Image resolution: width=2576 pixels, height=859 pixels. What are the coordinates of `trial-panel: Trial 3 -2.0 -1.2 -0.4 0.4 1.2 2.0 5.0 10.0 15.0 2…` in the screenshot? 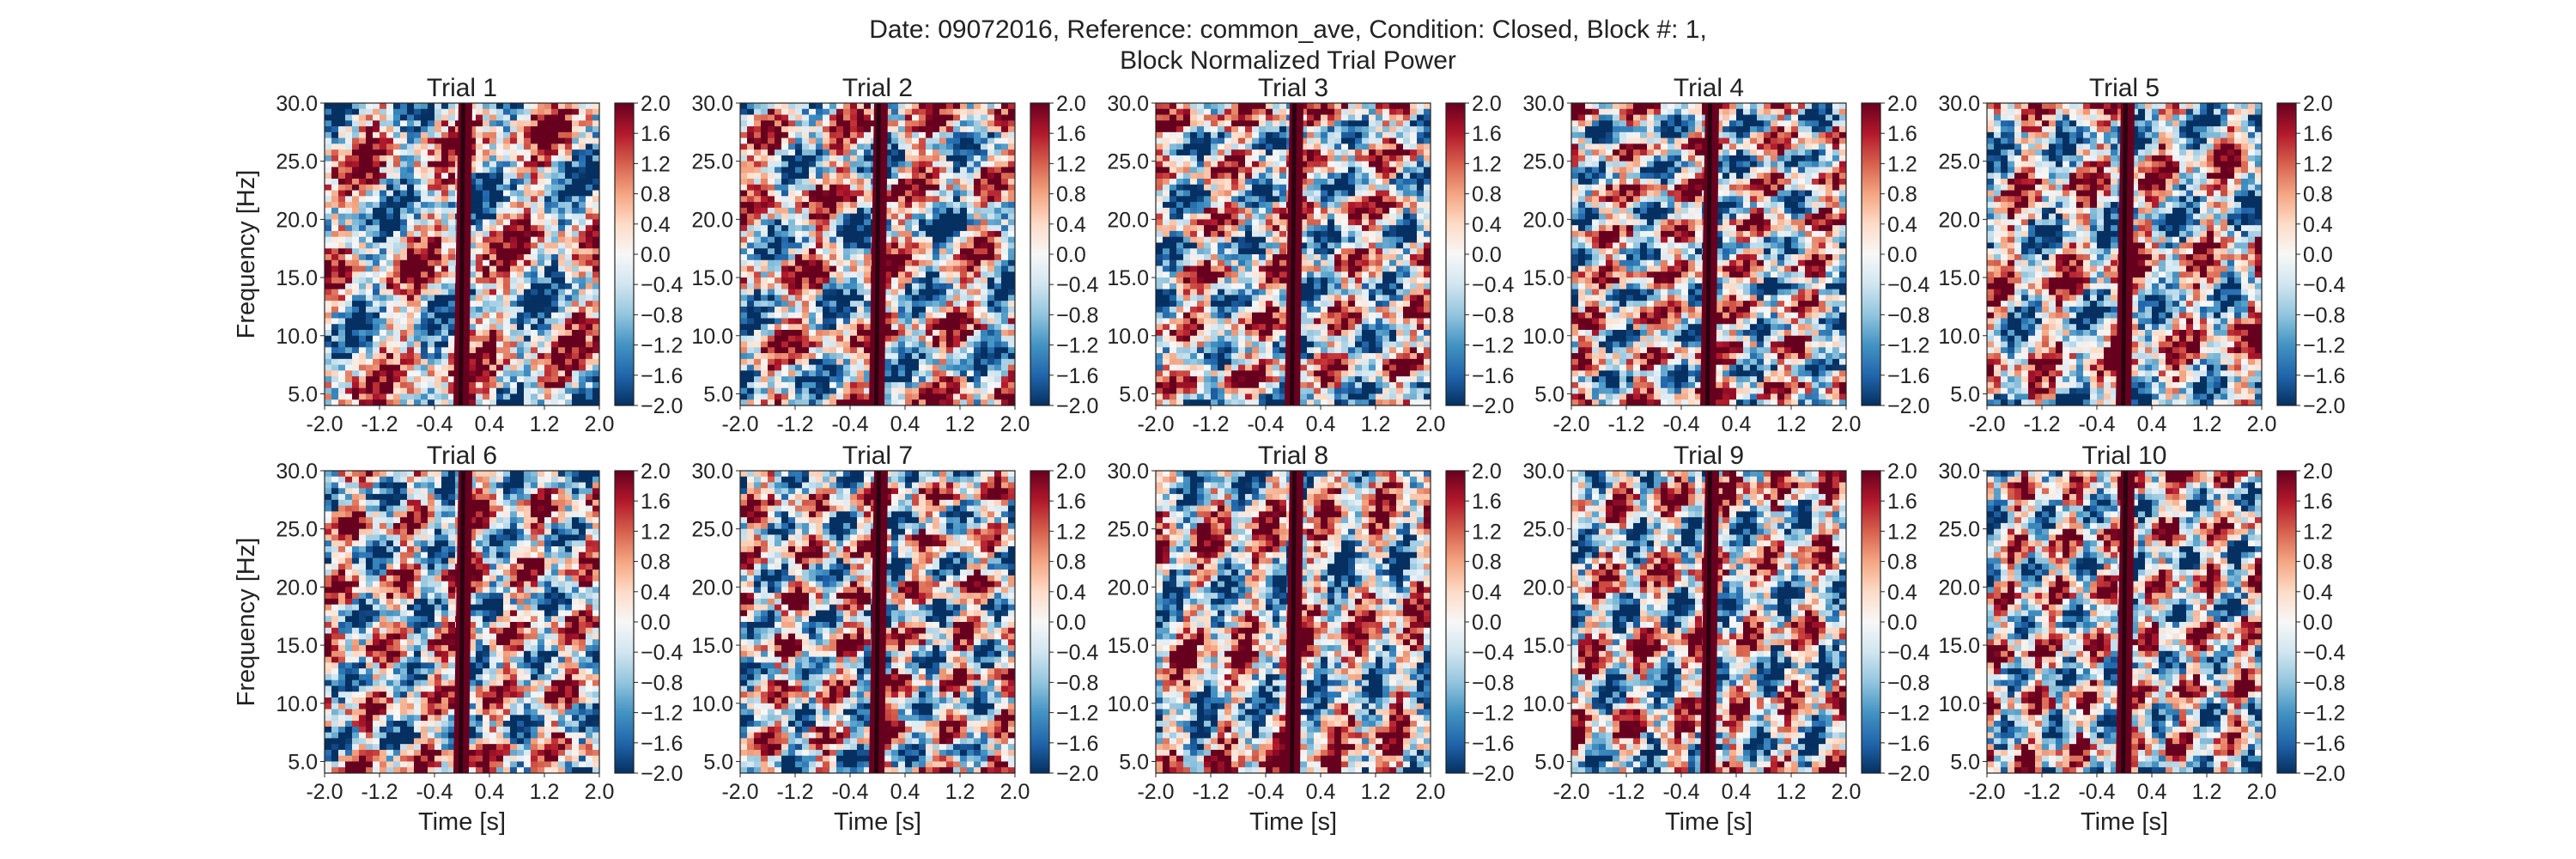 It's located at (1310, 255).